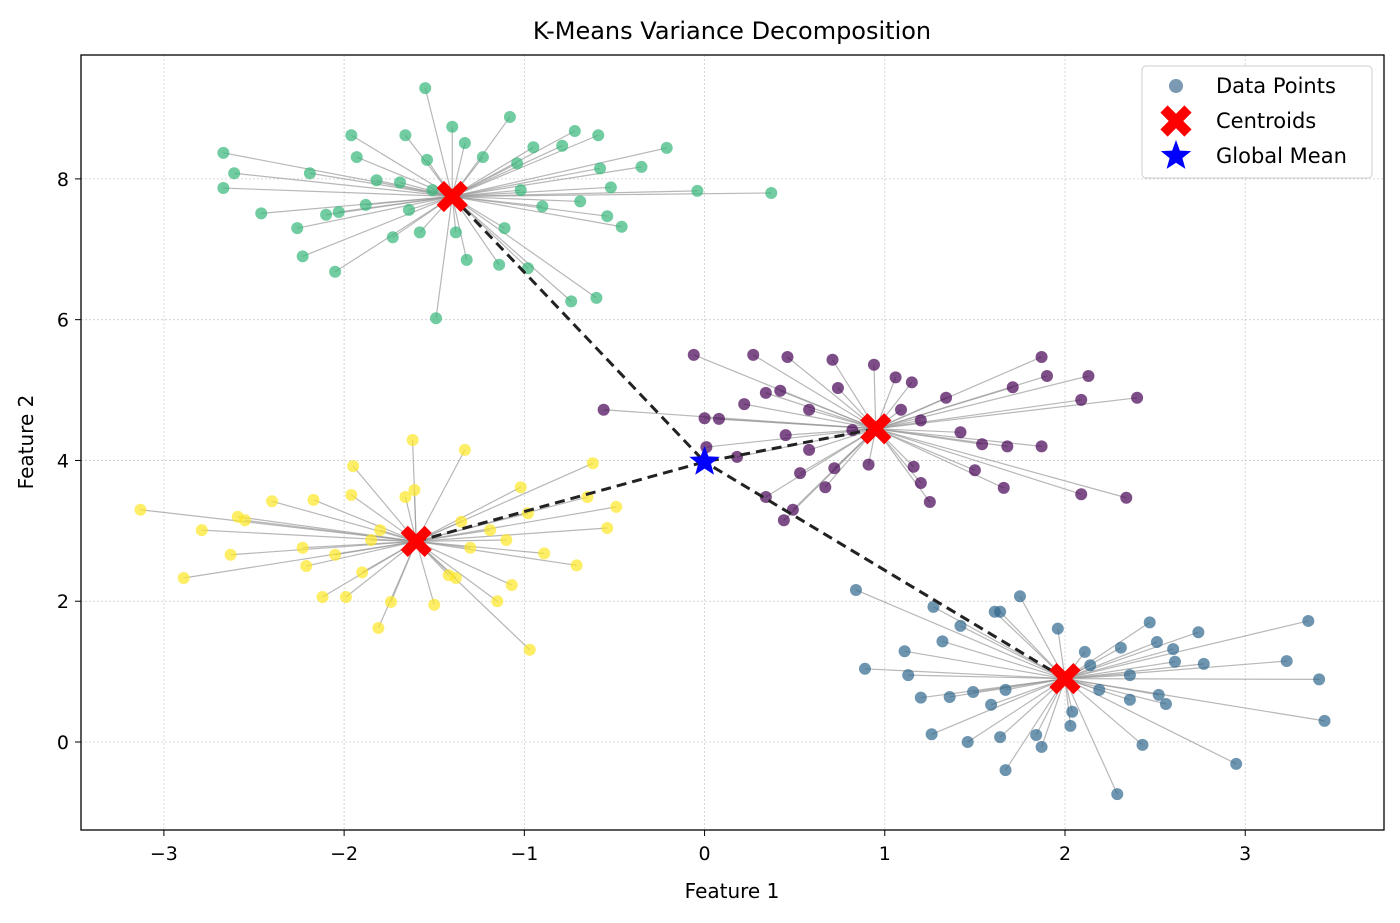 The width and height of the screenshot is (1400, 923). Describe the element at coordinates (63, 180) in the screenshot. I see `y-tick-label: 8` at that location.